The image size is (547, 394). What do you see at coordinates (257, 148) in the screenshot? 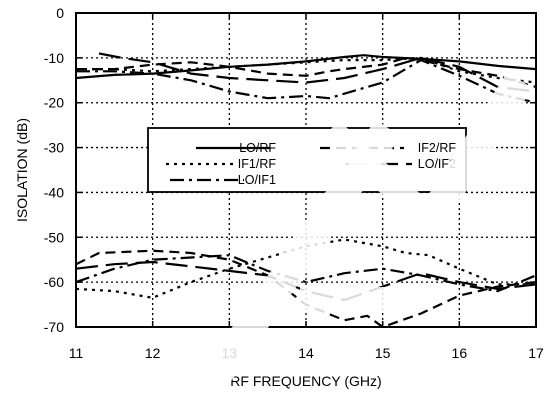
I see `legend-label-lo-rf: LO/RF` at bounding box center [257, 148].